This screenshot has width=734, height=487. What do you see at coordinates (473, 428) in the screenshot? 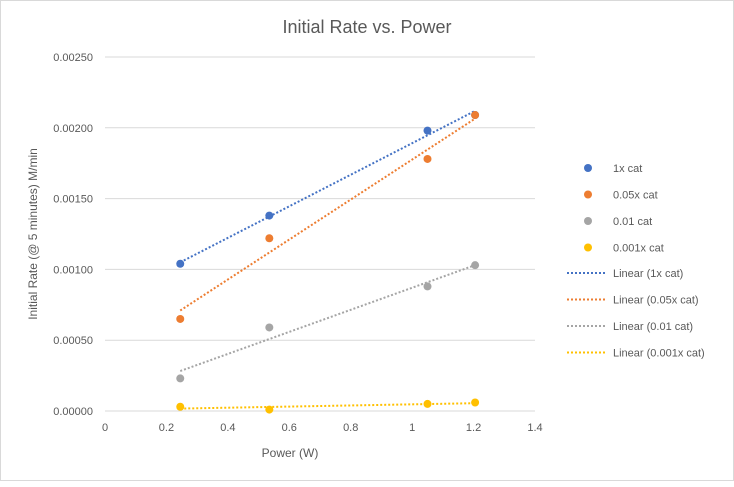
I see `x-tick-label: 1.2` at bounding box center [473, 428].